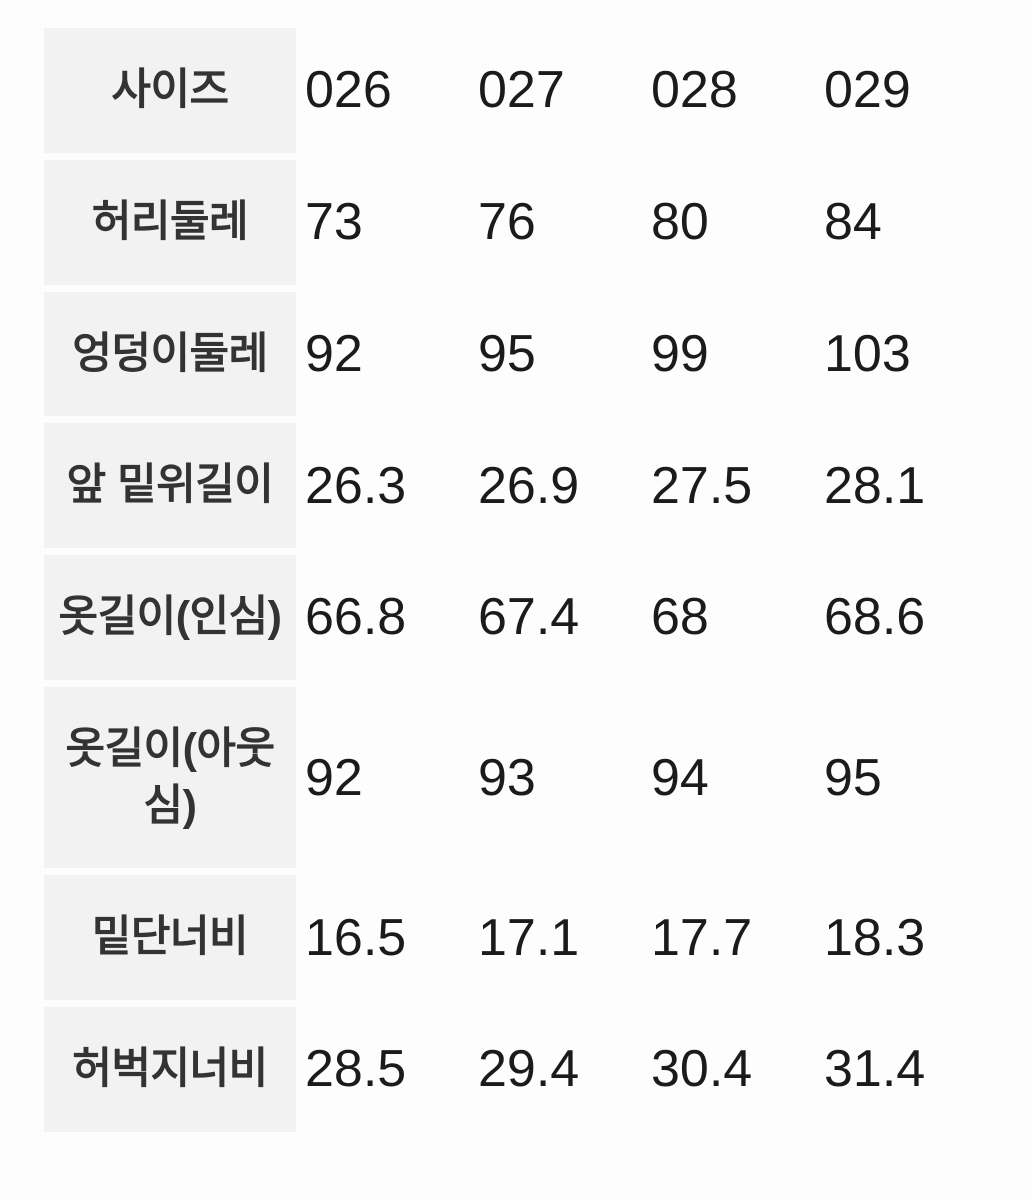  Describe the element at coordinates (875, 617) in the screenshot. I see `measurement-value: 68.6` at that location.